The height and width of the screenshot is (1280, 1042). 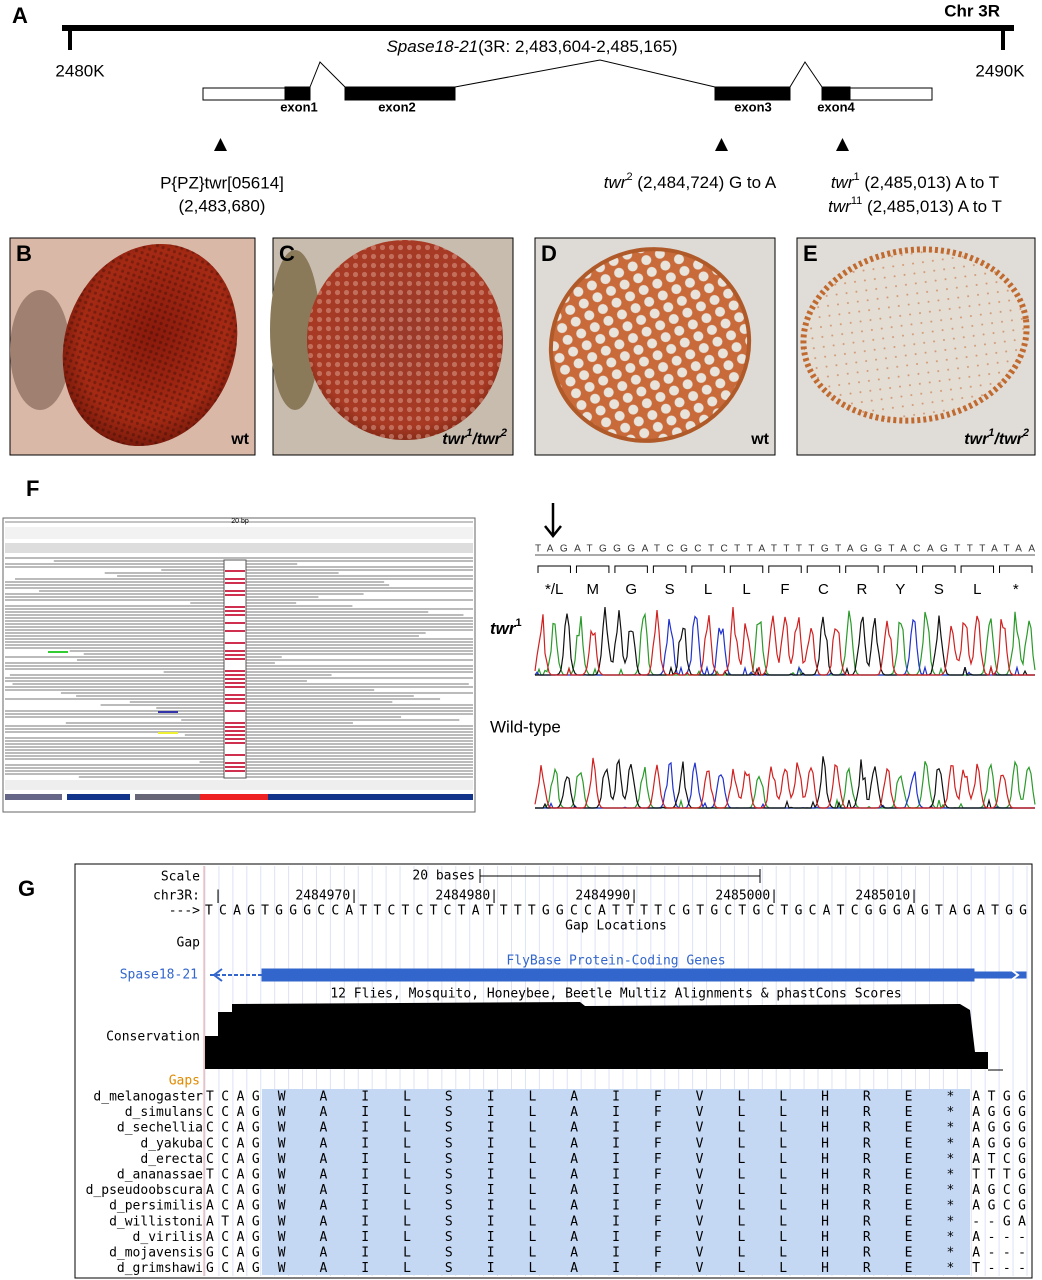 What do you see at coordinates (618, 975) in the screenshot?
I see `gene-track` at bounding box center [618, 975].